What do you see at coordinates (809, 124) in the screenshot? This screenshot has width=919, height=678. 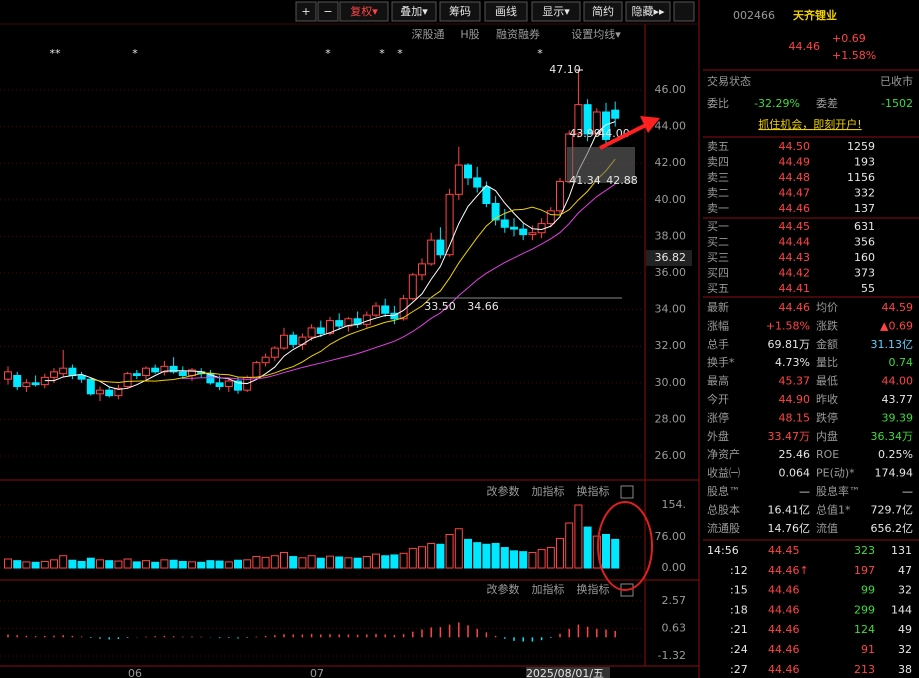 I see `promo: 抓住机会，即刻开户!` at bounding box center [809, 124].